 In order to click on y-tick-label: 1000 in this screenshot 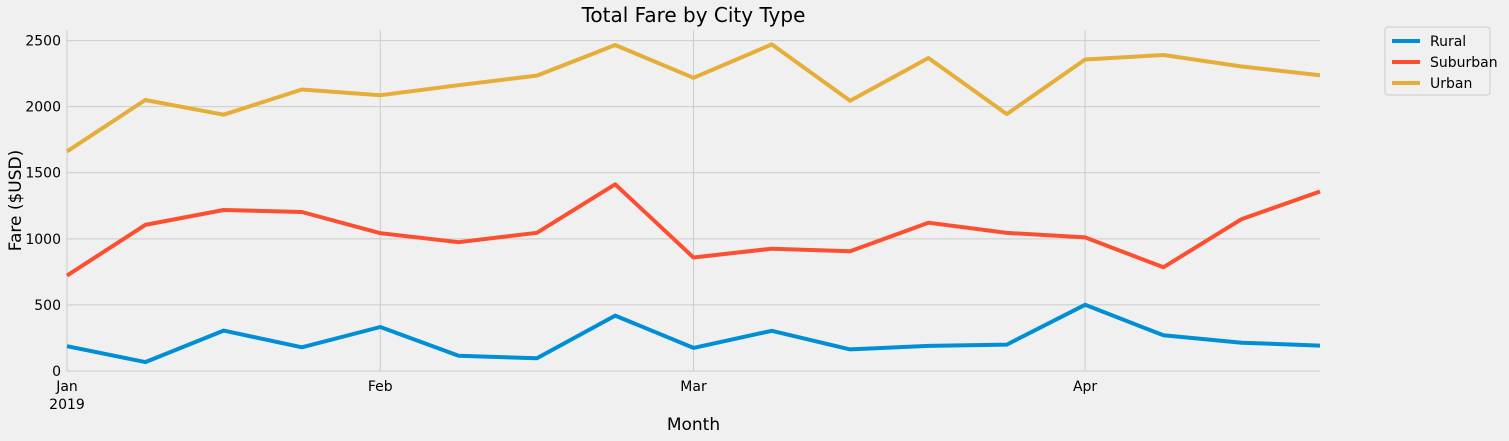, I will do `click(43, 240)`.